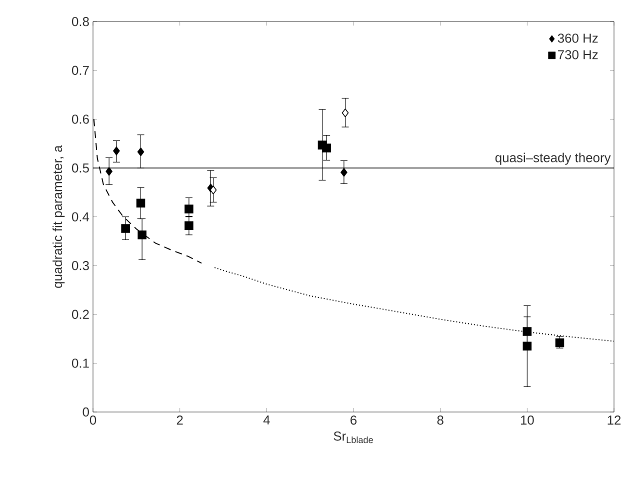 The width and height of the screenshot is (637, 488). What do you see at coordinates (80, 265) in the screenshot?
I see `y-tick-label: 0.3` at bounding box center [80, 265].